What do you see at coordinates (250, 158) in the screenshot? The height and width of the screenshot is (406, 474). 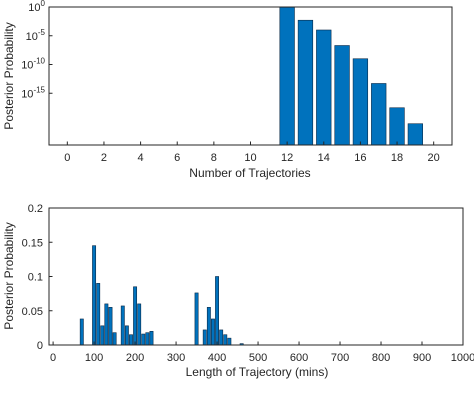 I see `x-tick-label: 10` at bounding box center [250, 158].